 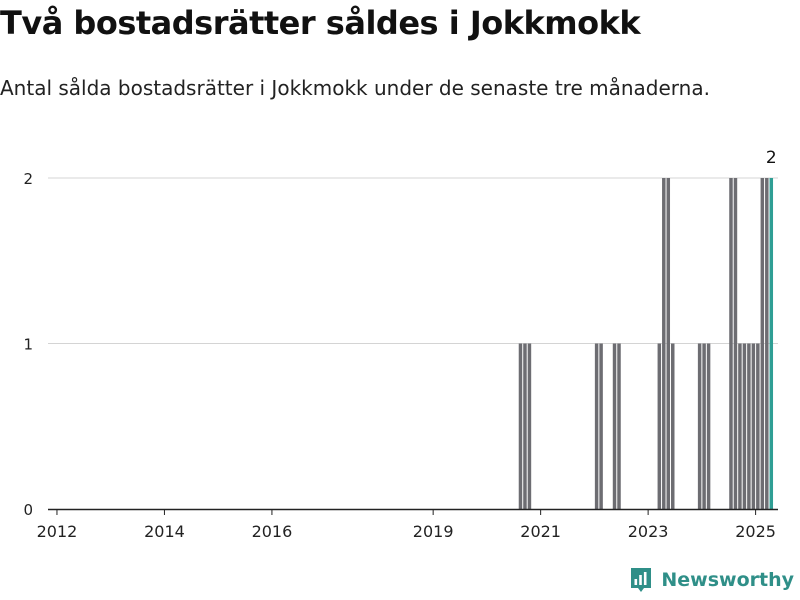 I want to click on highlight-bar, so click(x=771, y=343).